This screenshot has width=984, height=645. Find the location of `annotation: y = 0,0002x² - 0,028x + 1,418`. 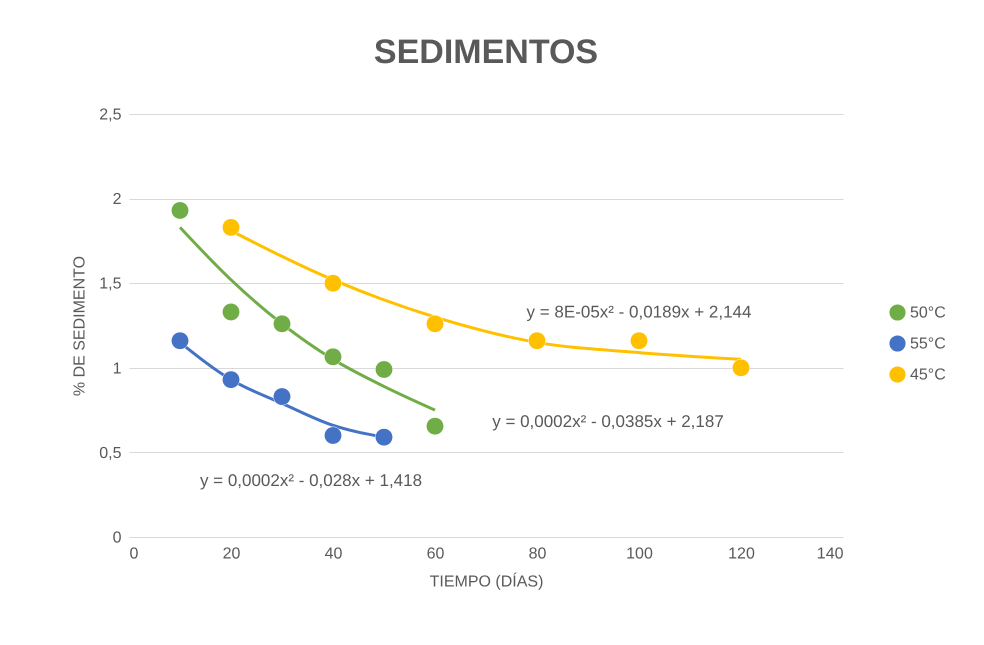

annotation: y = 0,0002x² - 0,028x + 1,418 is located at coordinates (311, 480).